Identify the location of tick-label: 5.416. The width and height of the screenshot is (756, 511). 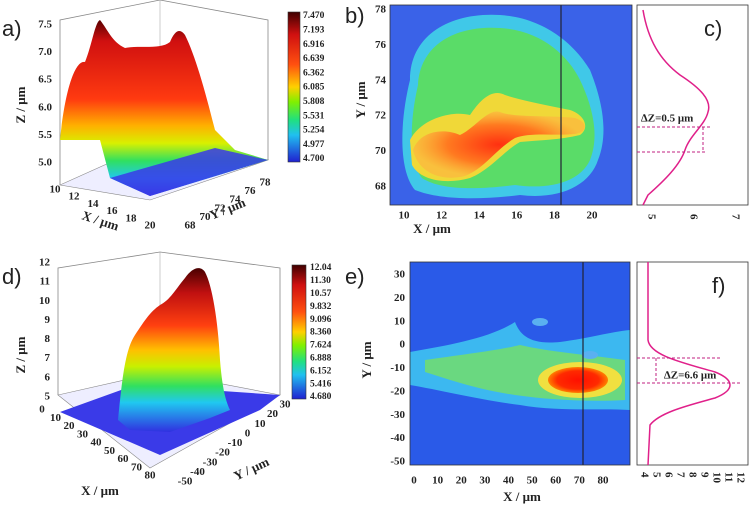
(321, 384).